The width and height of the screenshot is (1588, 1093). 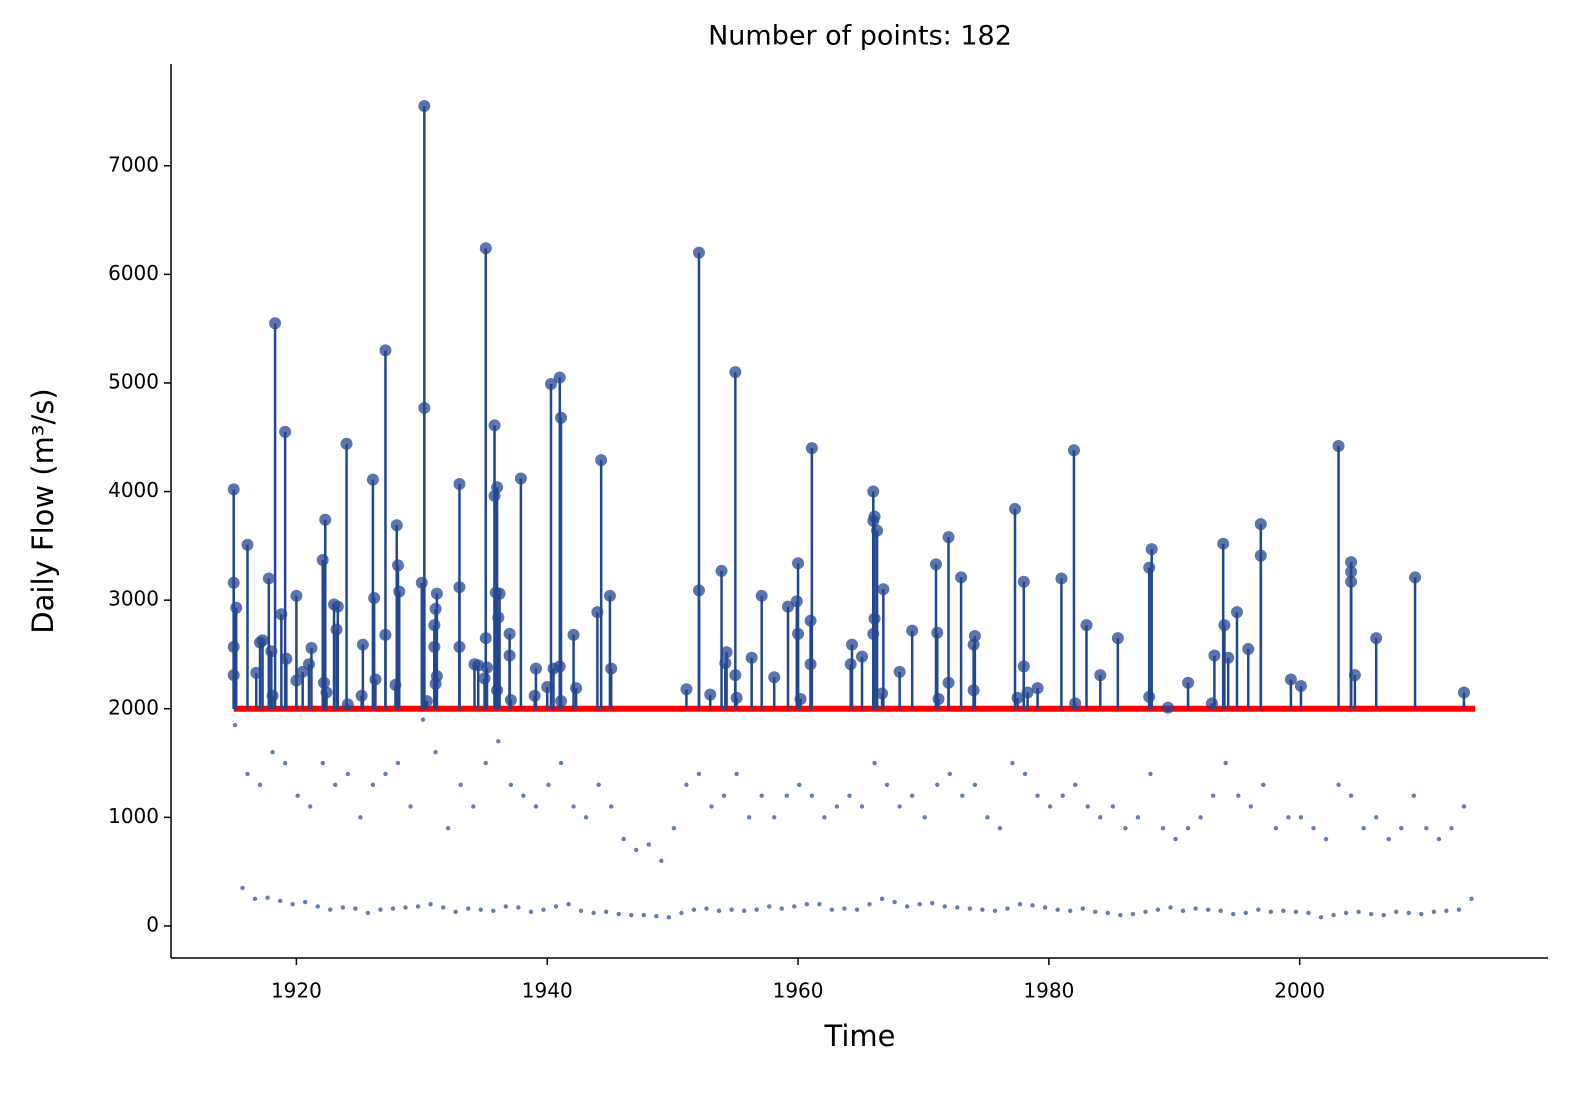 I want to click on x-tick-label: 1940, so click(x=547, y=991).